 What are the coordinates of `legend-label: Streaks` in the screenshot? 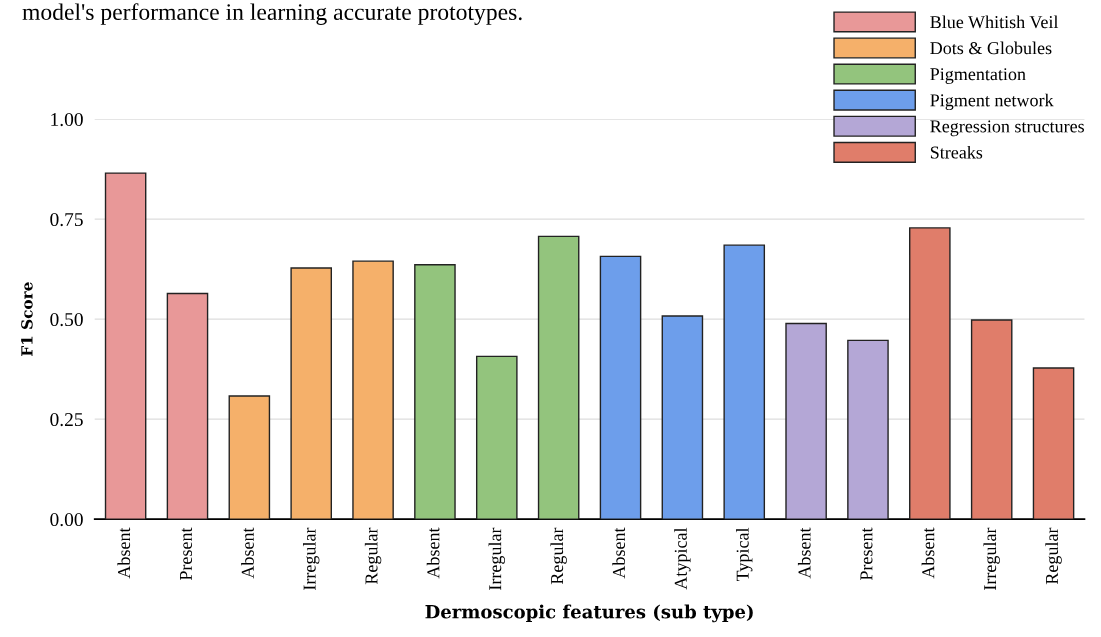 It's located at (956, 152).